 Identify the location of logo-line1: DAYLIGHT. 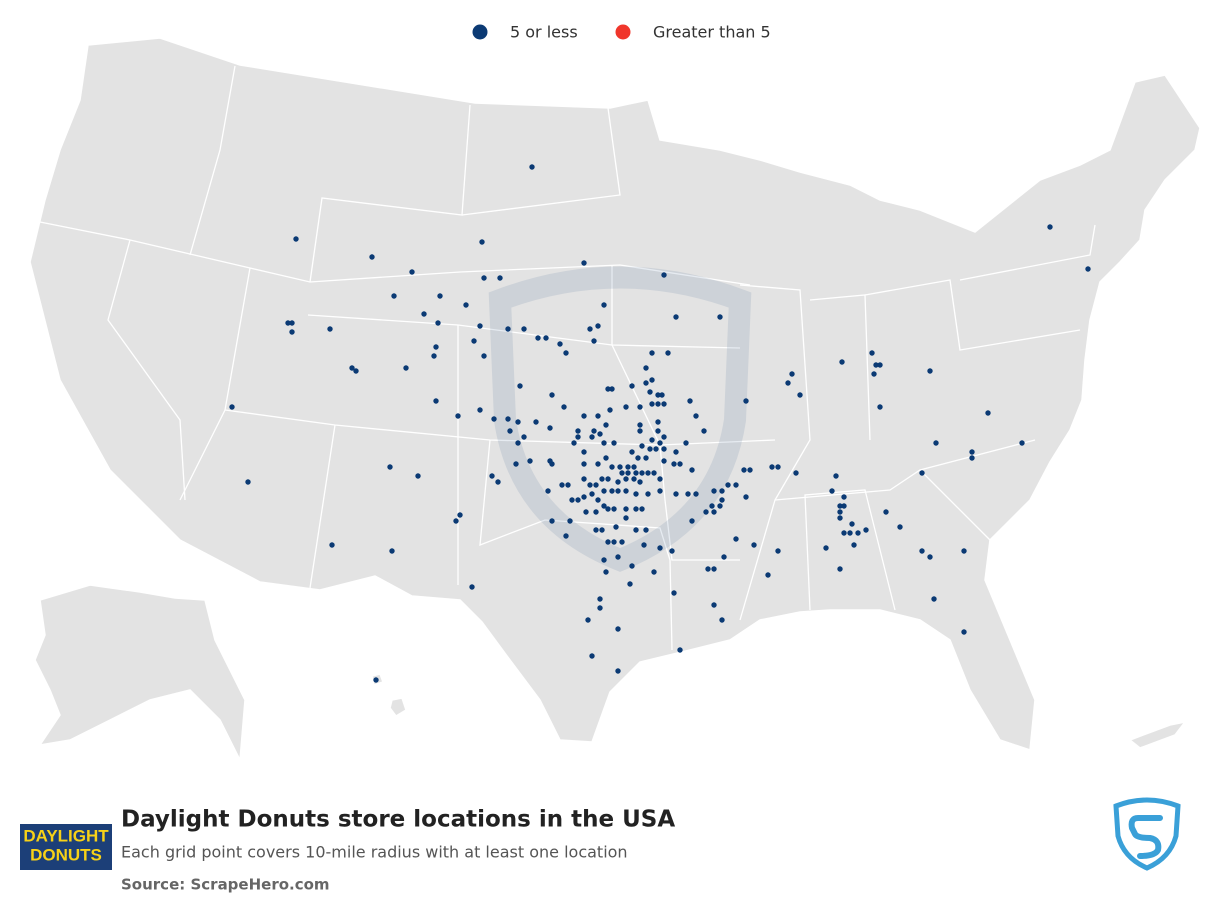
(66, 835).